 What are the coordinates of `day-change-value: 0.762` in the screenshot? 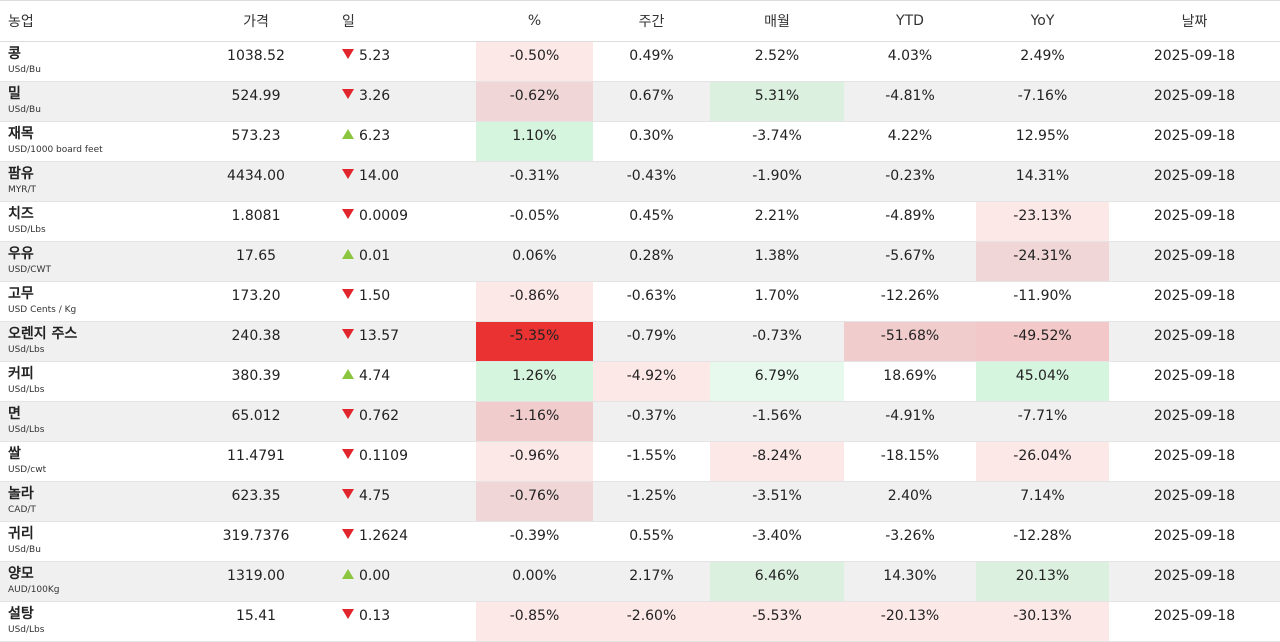 It's located at (379, 416).